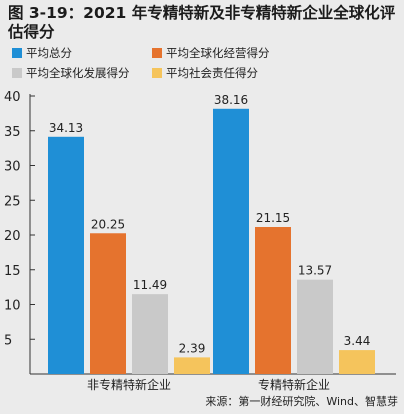  What do you see at coordinates (12, 201) in the screenshot?
I see `y-tick-label: 25` at bounding box center [12, 201].